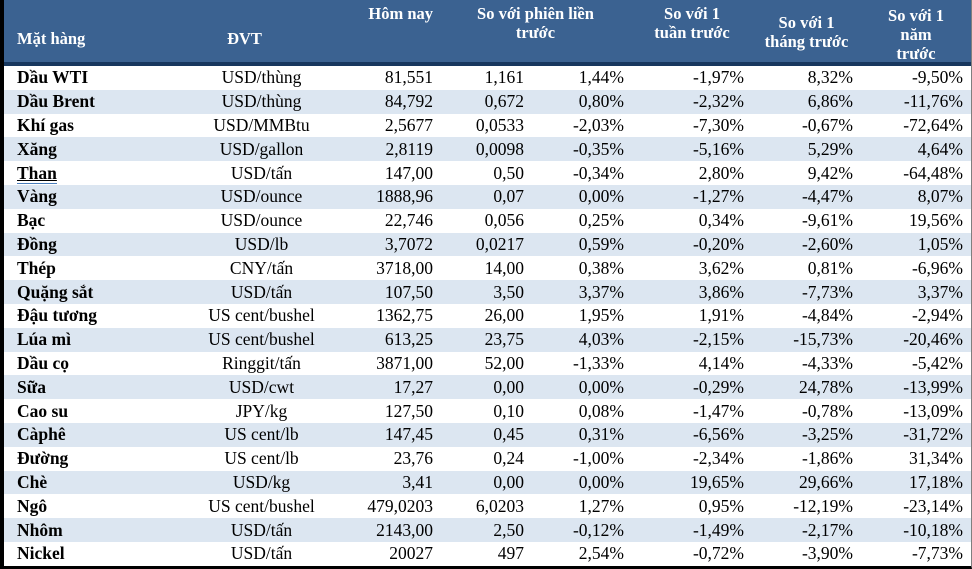 The height and width of the screenshot is (569, 972). I want to click on year-pct-cell: 19,56%, so click(936, 220).